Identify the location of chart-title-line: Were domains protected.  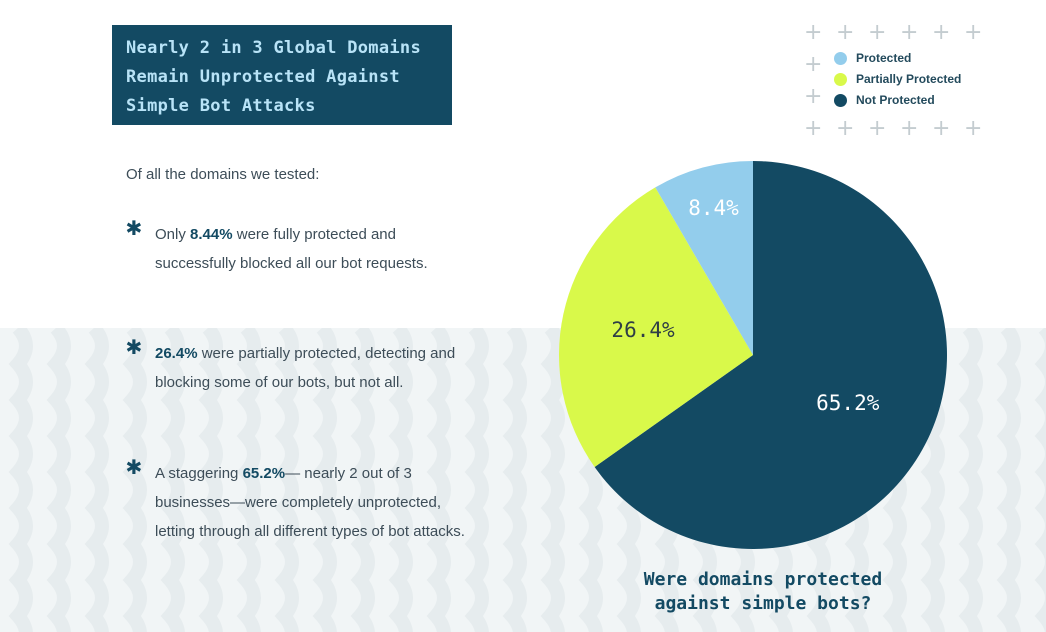
(763, 579).